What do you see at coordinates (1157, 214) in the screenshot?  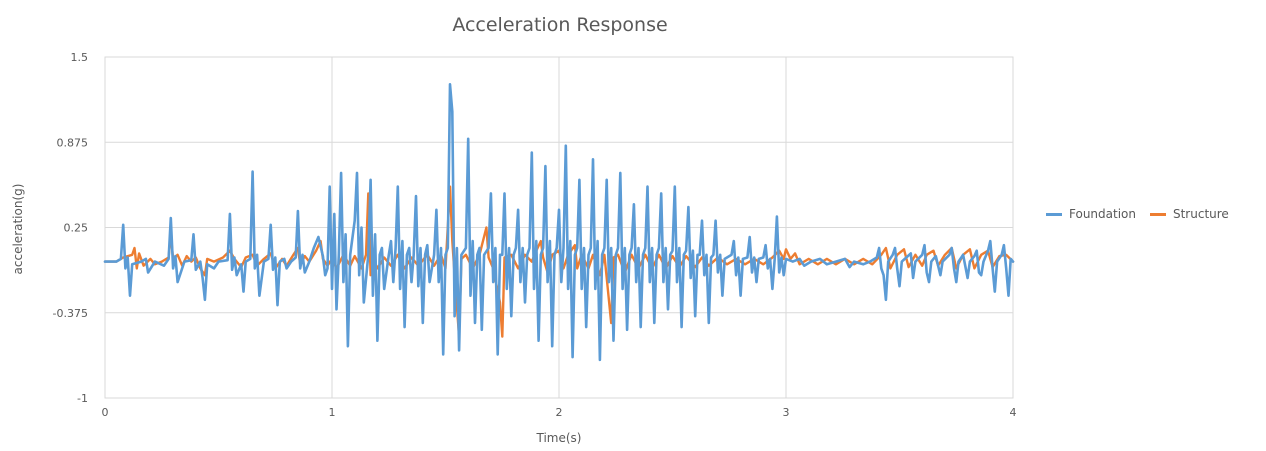 I see `legend-swatch-structure` at bounding box center [1157, 214].